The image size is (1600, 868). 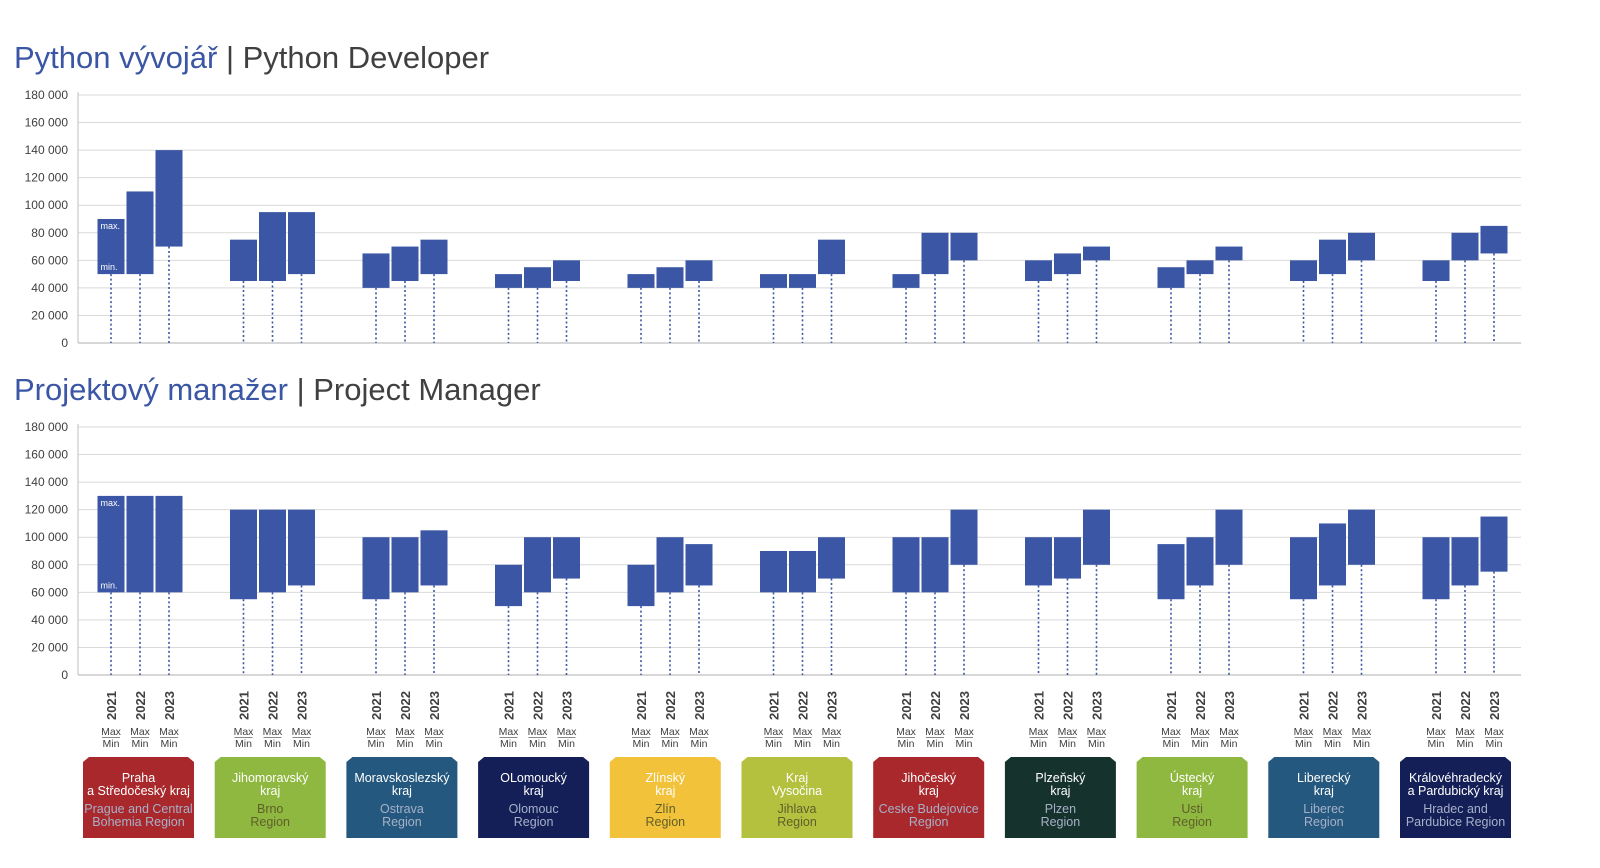 I want to click on y-tick-label: 180 000, so click(x=47, y=95).